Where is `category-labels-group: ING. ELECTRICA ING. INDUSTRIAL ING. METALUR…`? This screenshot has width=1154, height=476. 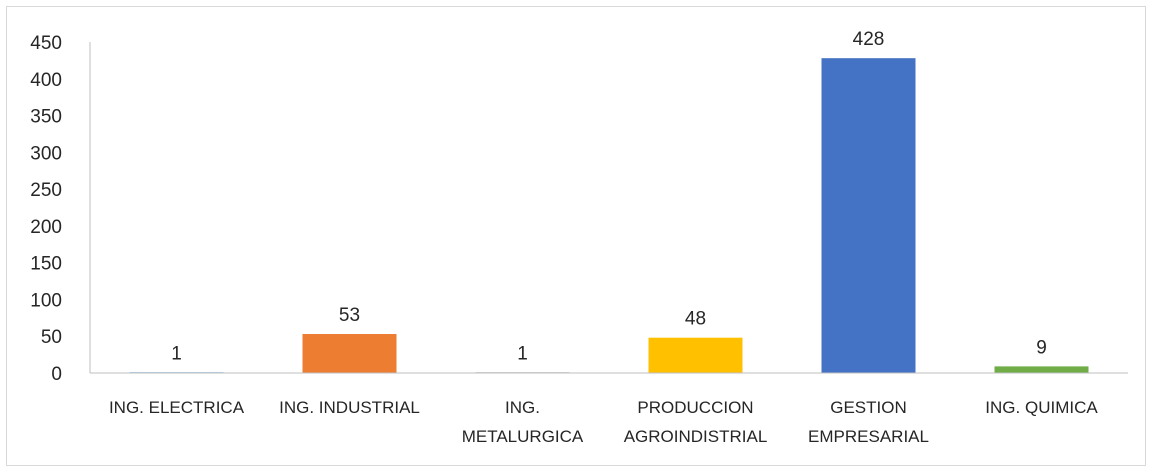
category-labels-group: ING. ELECTRICA ING. INDUSTRIAL ING. METALUR… is located at coordinates (603, 422).